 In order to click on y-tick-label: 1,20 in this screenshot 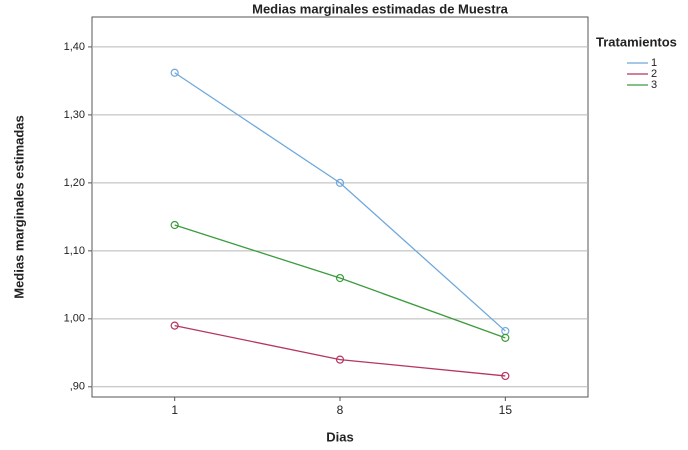, I will do `click(74, 183)`.